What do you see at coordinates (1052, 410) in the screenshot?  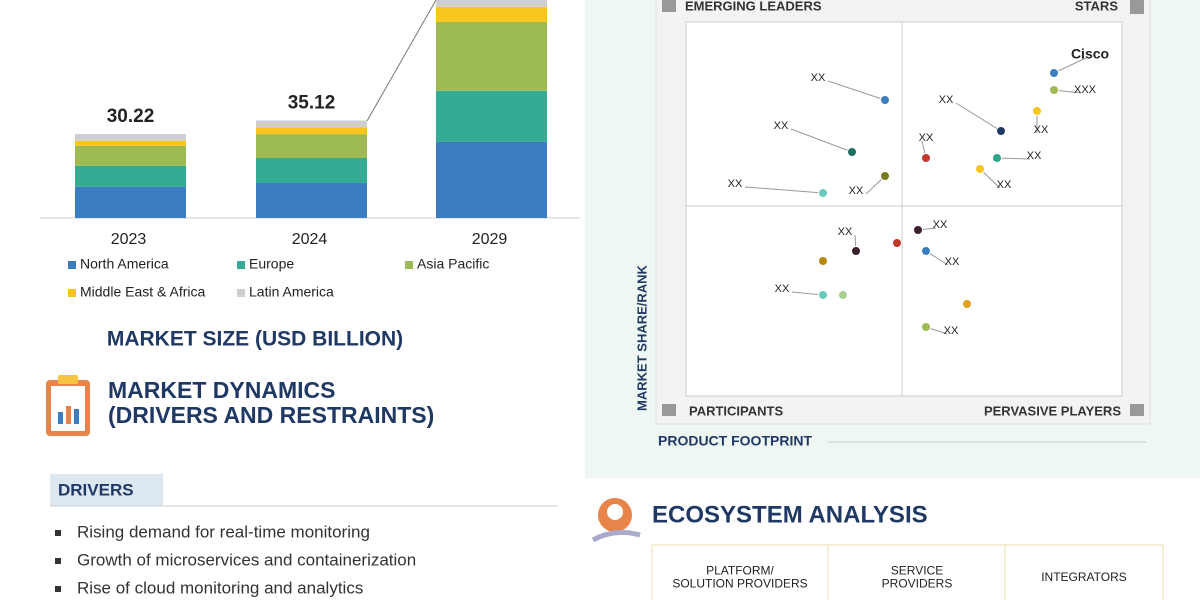 I see `quadrant-label: PERVASIVE PLAYERS` at bounding box center [1052, 410].